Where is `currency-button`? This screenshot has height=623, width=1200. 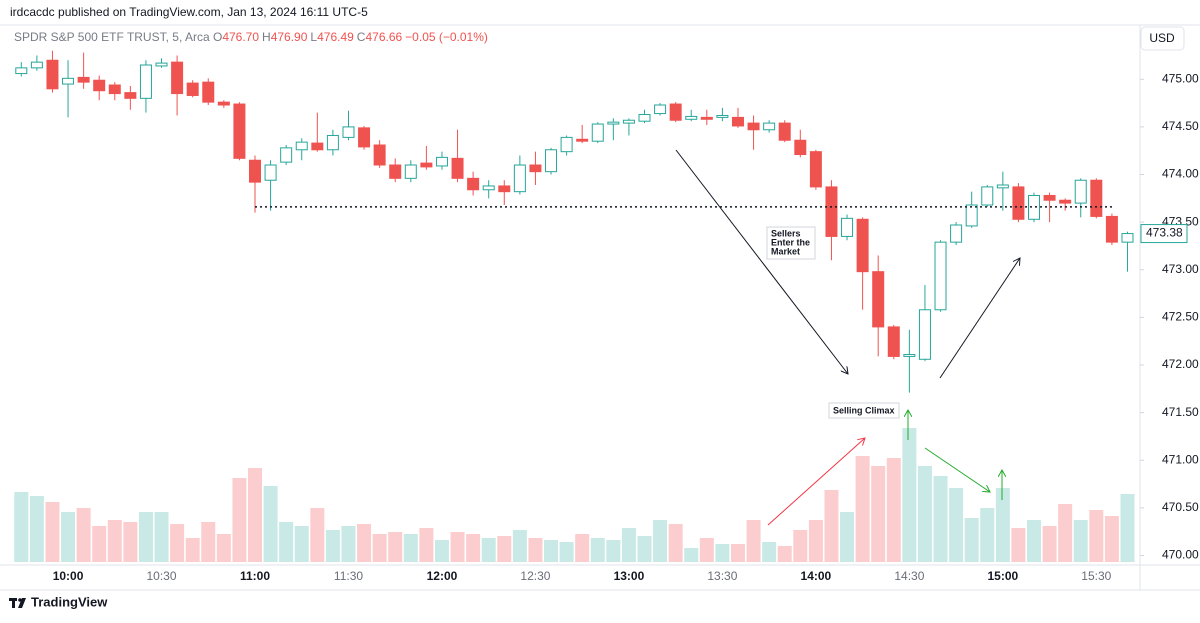 currency-button is located at coordinates (1162, 38).